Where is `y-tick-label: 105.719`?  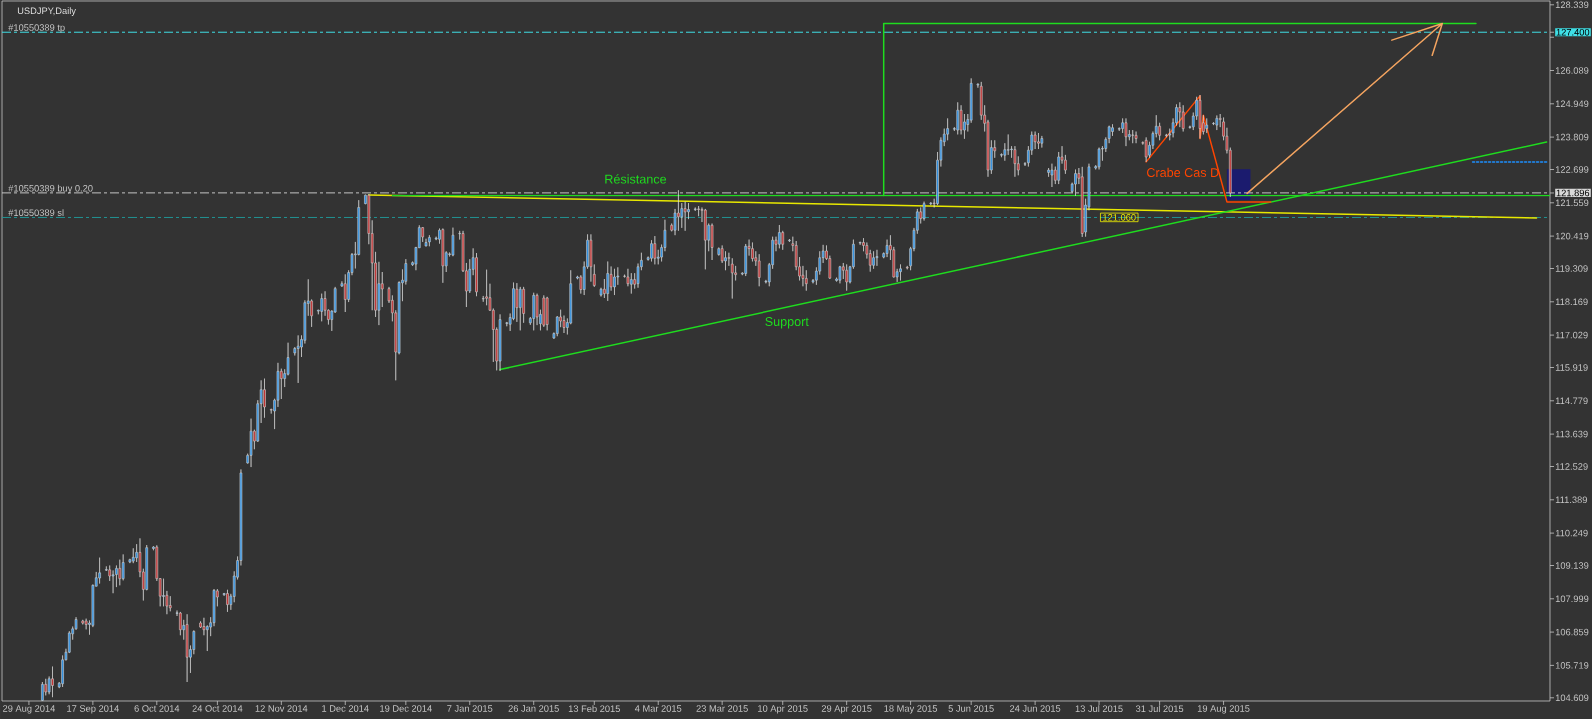 y-tick-label: 105.719 is located at coordinates (1572, 665).